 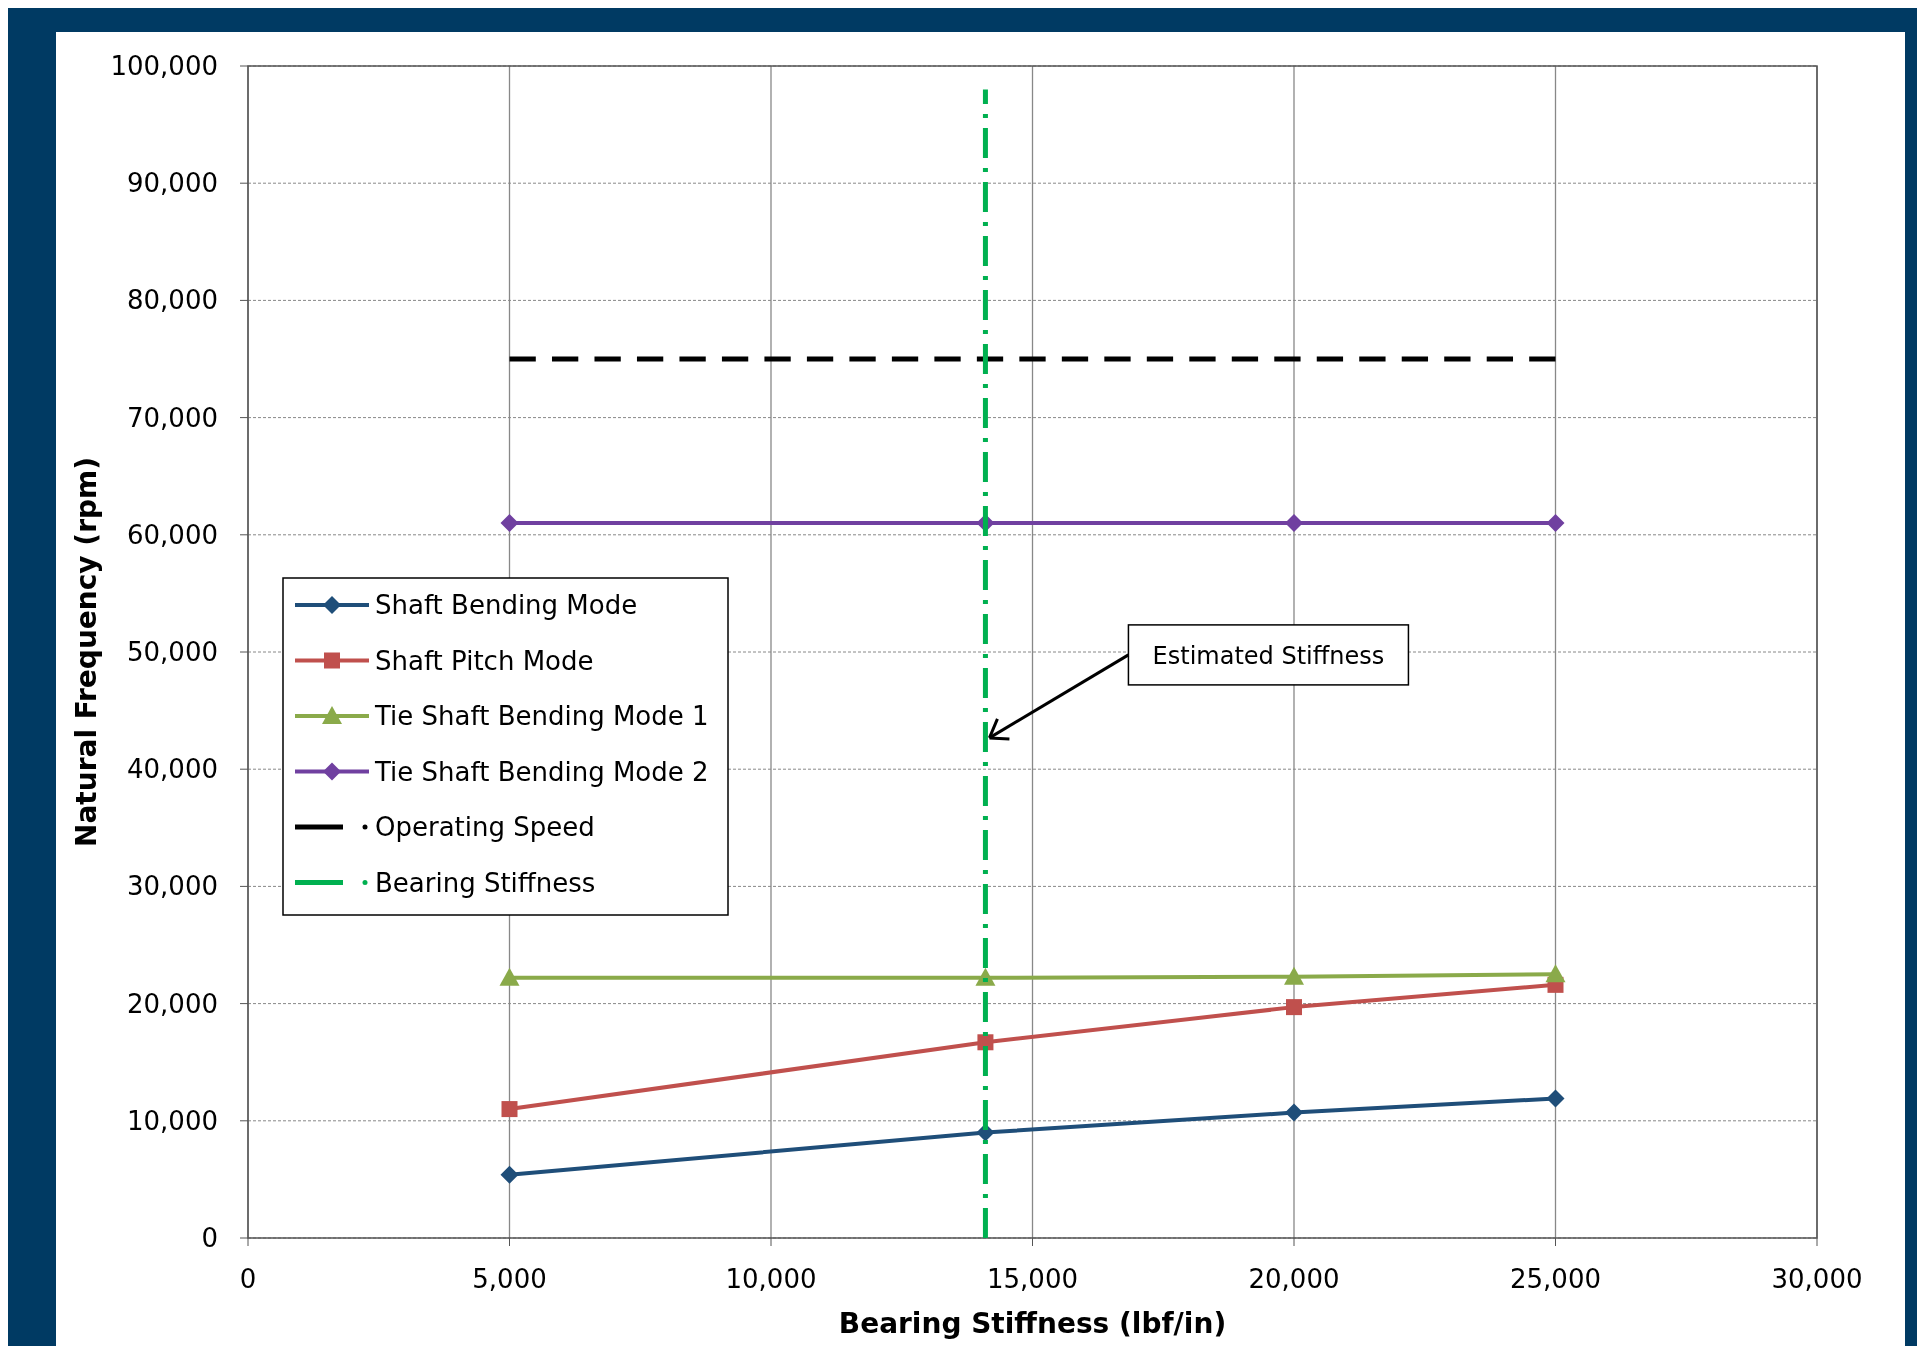 What do you see at coordinates (541, 771) in the screenshot?
I see `legend-label: Tie Shaft Bending Mode 2` at bounding box center [541, 771].